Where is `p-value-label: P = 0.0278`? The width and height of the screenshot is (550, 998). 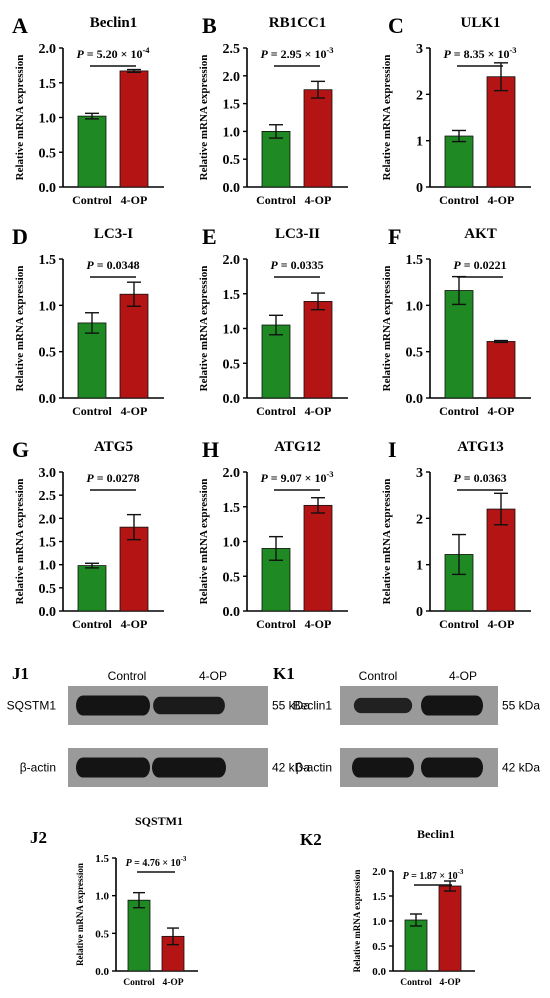 p-value-label: P = 0.0278 is located at coordinates (112, 478).